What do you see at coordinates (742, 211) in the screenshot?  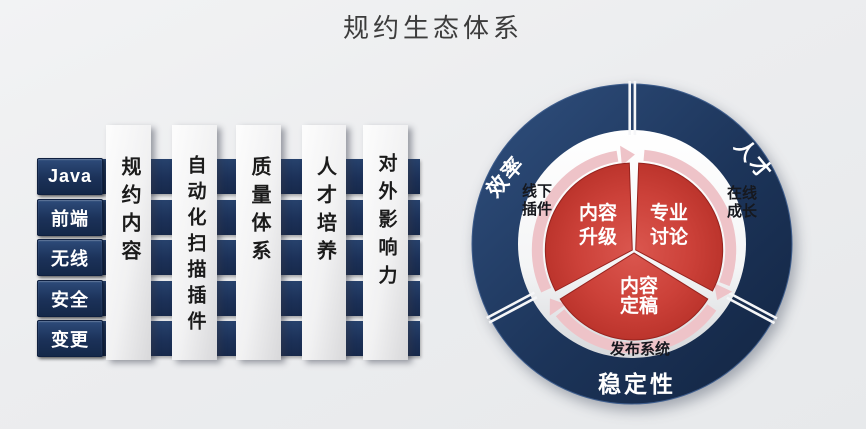 I see `annotation-online-growth-line2: 成长` at bounding box center [742, 211].